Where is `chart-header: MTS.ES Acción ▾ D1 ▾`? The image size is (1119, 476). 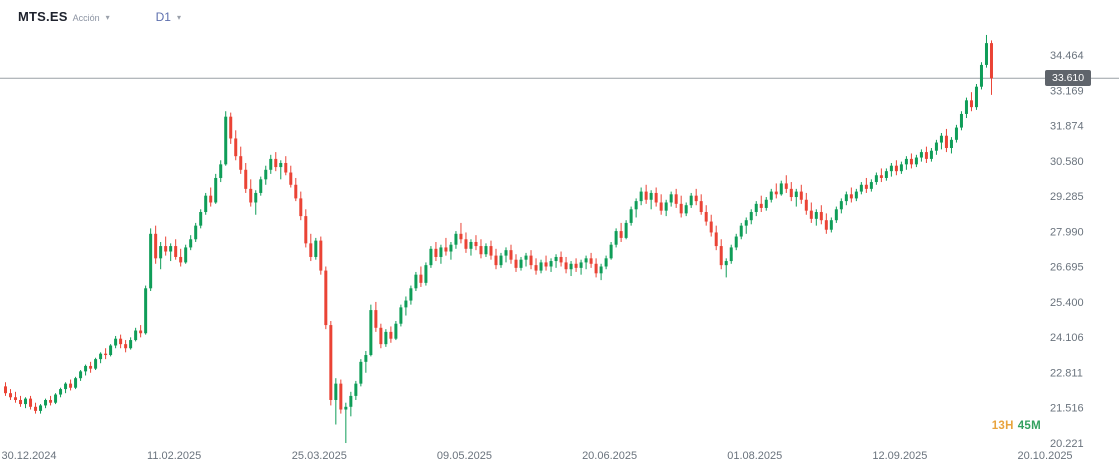
chart-header: MTS.ES Acción ▾ D1 ▾ is located at coordinates (99, 16).